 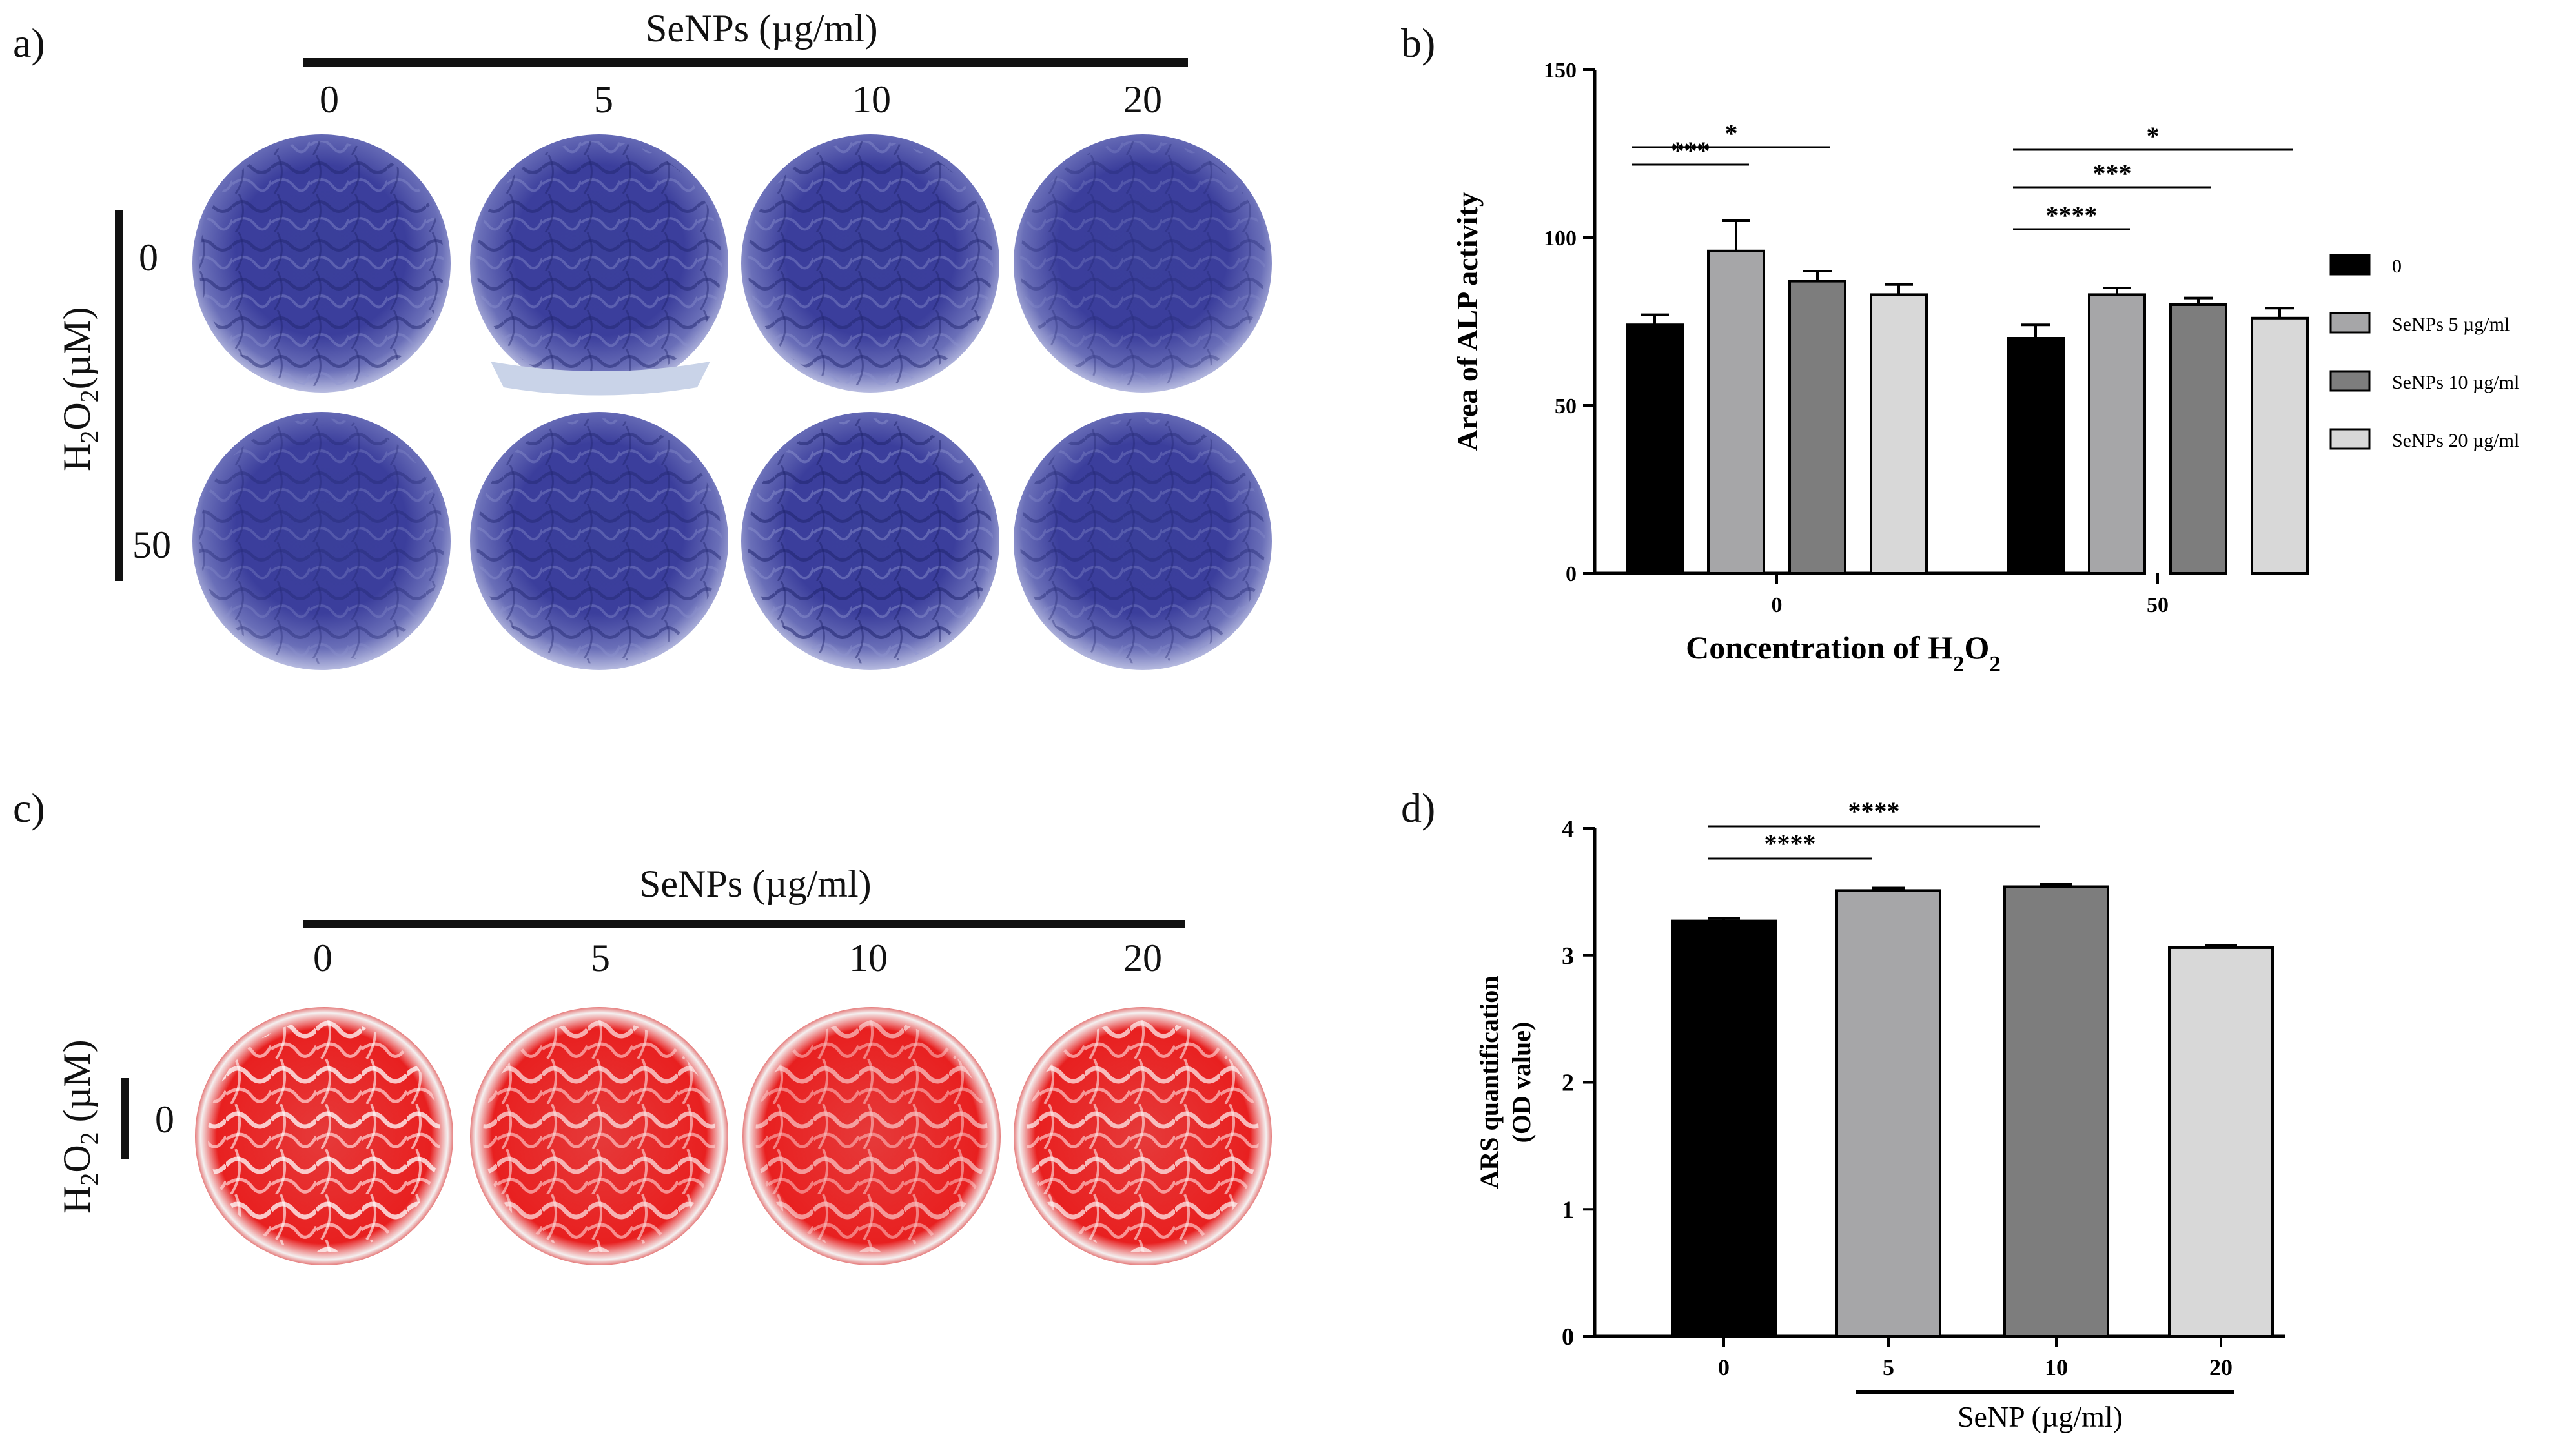 What do you see at coordinates (330, 100) in the screenshot?
I see `panel-a-level-0: 0` at bounding box center [330, 100].